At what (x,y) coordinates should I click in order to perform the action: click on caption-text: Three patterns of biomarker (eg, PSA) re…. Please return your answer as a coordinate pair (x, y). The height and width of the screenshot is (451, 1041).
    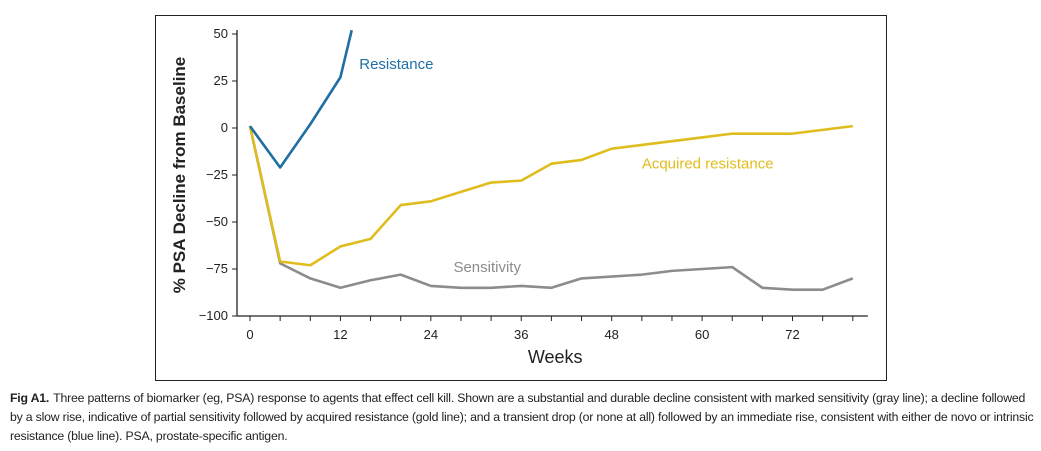
    Looking at the image, I should click on (522, 417).